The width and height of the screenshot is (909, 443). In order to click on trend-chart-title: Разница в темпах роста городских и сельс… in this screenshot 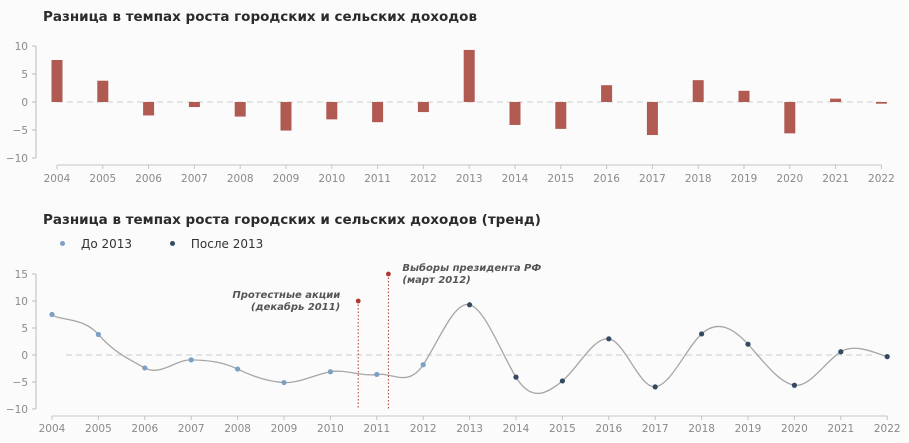, I will do `click(292, 220)`.